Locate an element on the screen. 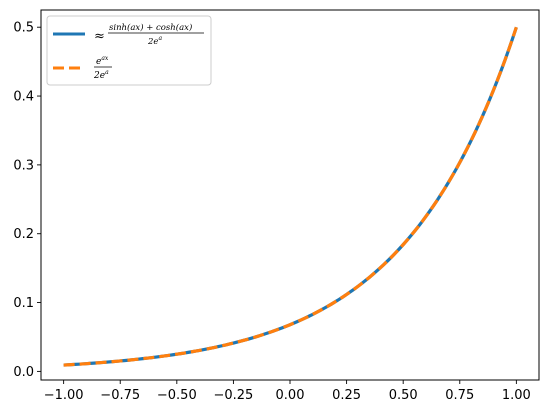 This screenshot has width=547, height=413. legend-2-denominator-base: 2e is located at coordinates (99, 76).